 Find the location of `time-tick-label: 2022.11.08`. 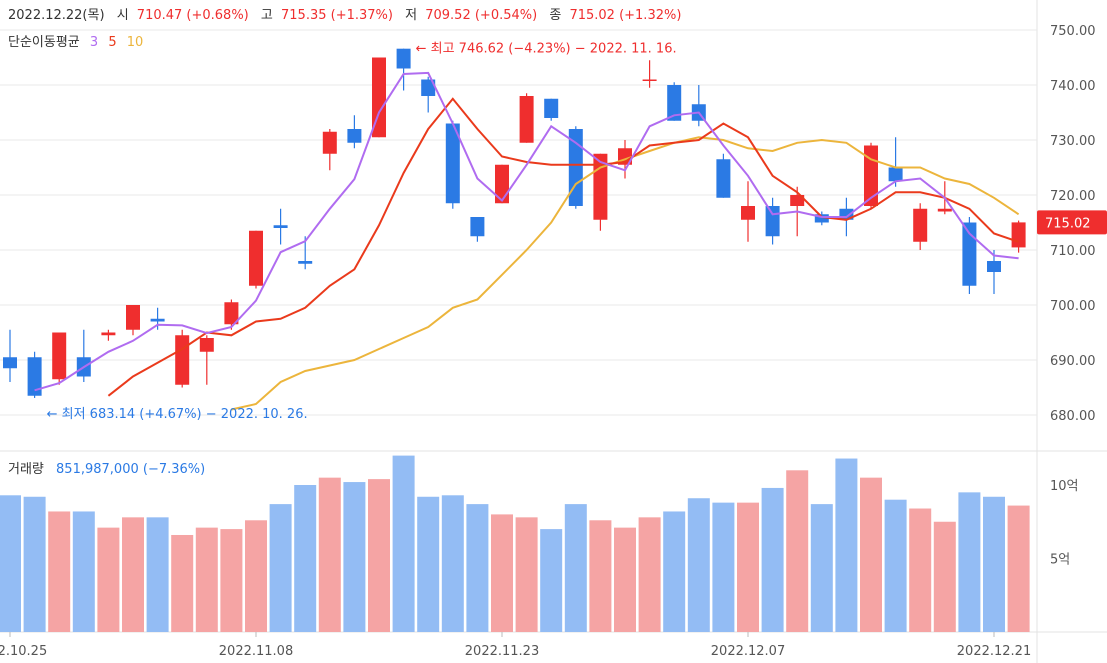

time-tick-label: 2022.11.08 is located at coordinates (256, 651).